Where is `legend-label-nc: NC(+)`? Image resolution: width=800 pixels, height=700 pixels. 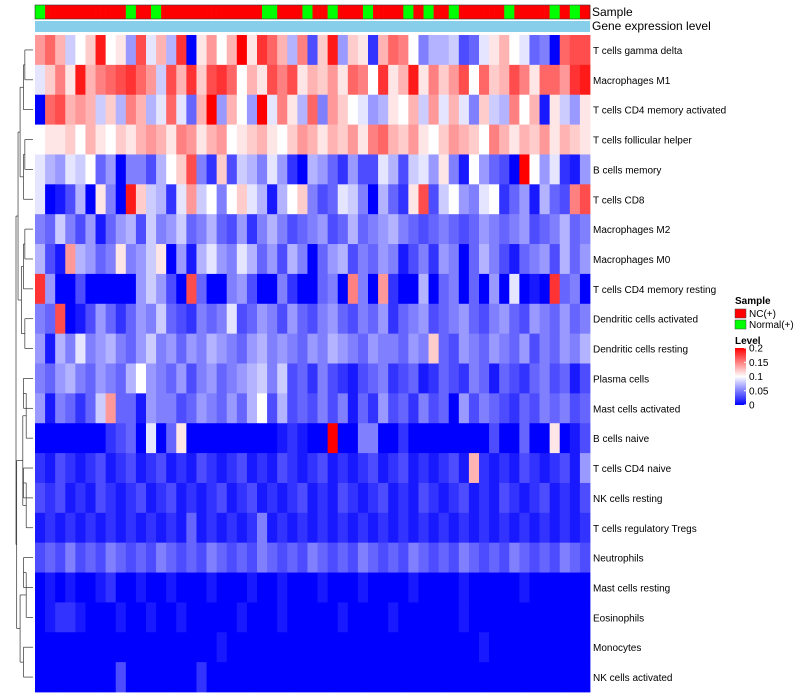 legend-label-nc: NC(+) is located at coordinates (762, 314).